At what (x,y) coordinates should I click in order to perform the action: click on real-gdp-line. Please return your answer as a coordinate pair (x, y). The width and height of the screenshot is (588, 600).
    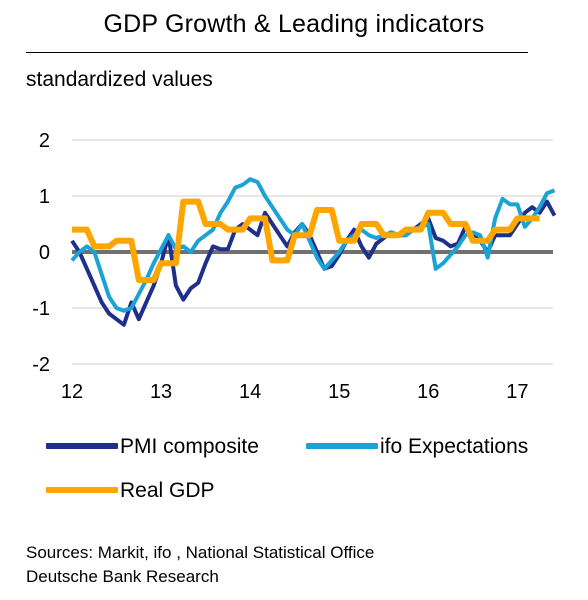
    Looking at the image, I should click on (306, 240).